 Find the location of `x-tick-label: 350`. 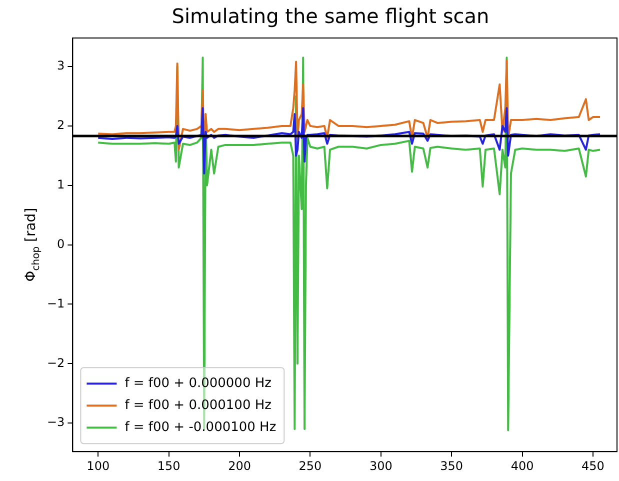

x-tick-label: 350 is located at coordinates (452, 465).